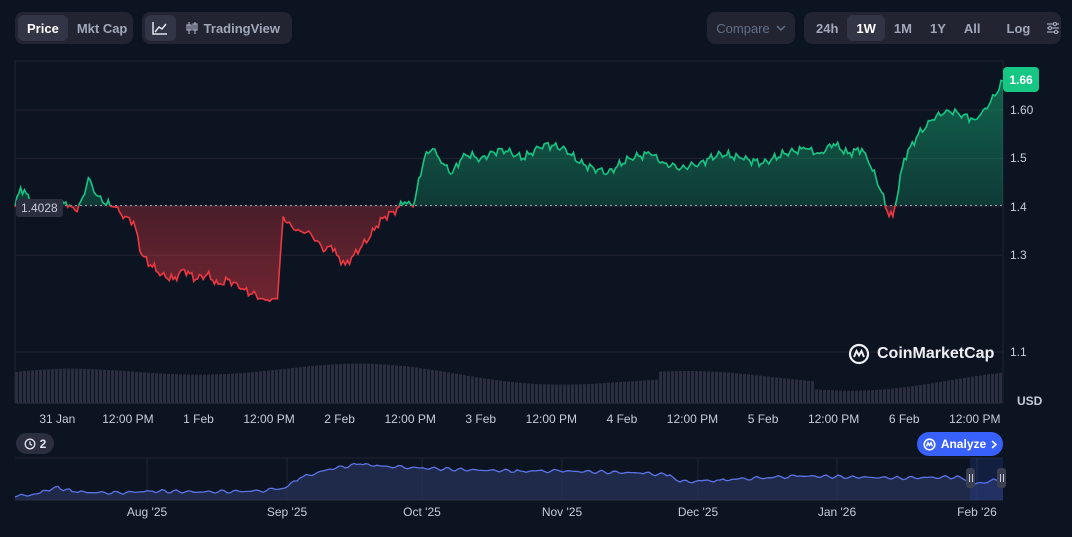 Image resolution: width=1072 pixels, height=537 pixels. What do you see at coordinates (970, 478) in the screenshot?
I see `navigator-left-handle` at bounding box center [970, 478].